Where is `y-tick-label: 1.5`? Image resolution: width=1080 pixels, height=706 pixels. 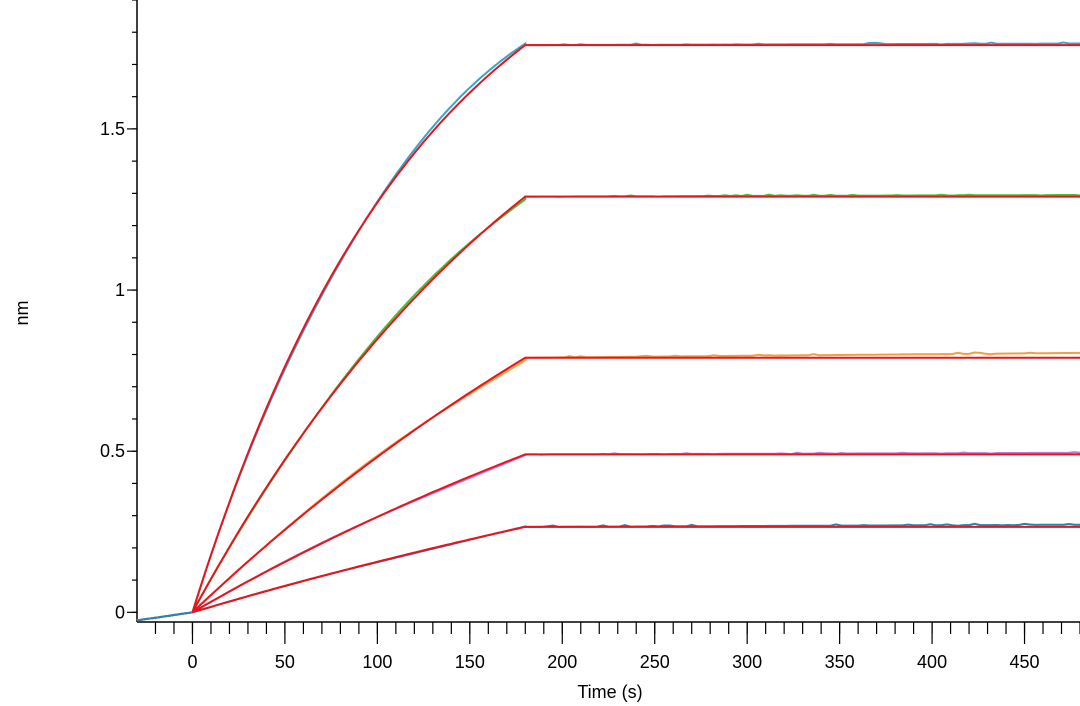
y-tick-label: 1.5 is located at coordinates (112, 129).